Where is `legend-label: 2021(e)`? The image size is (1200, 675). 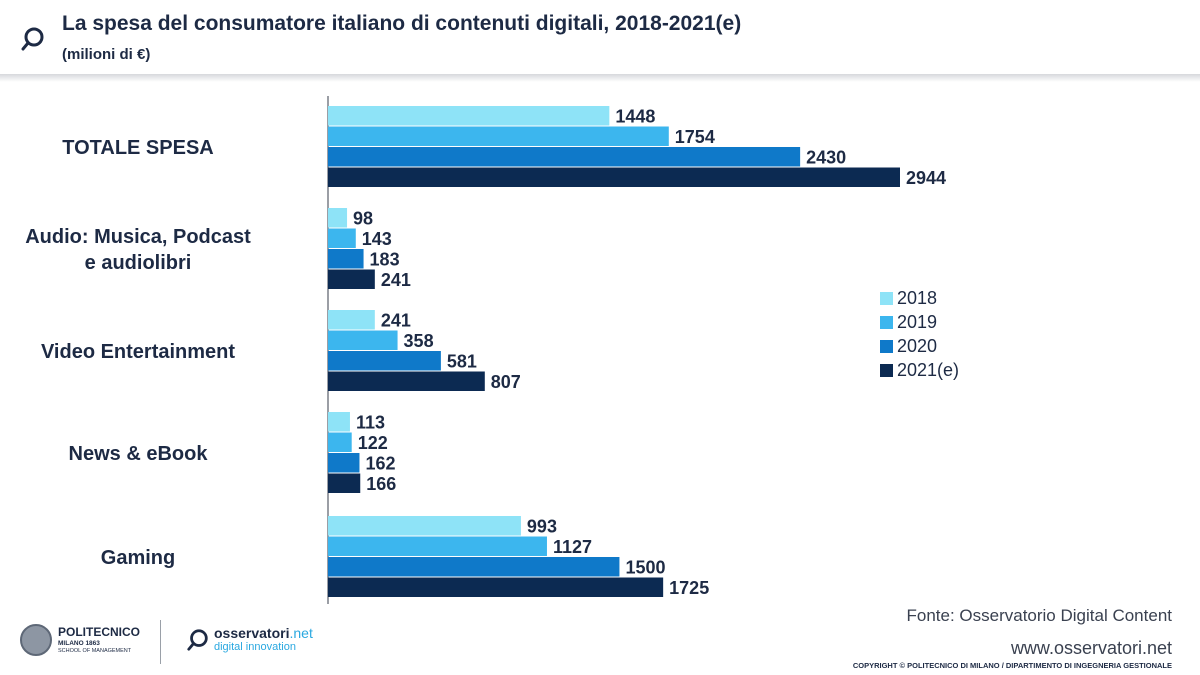
legend-label: 2021(e) is located at coordinates (928, 369).